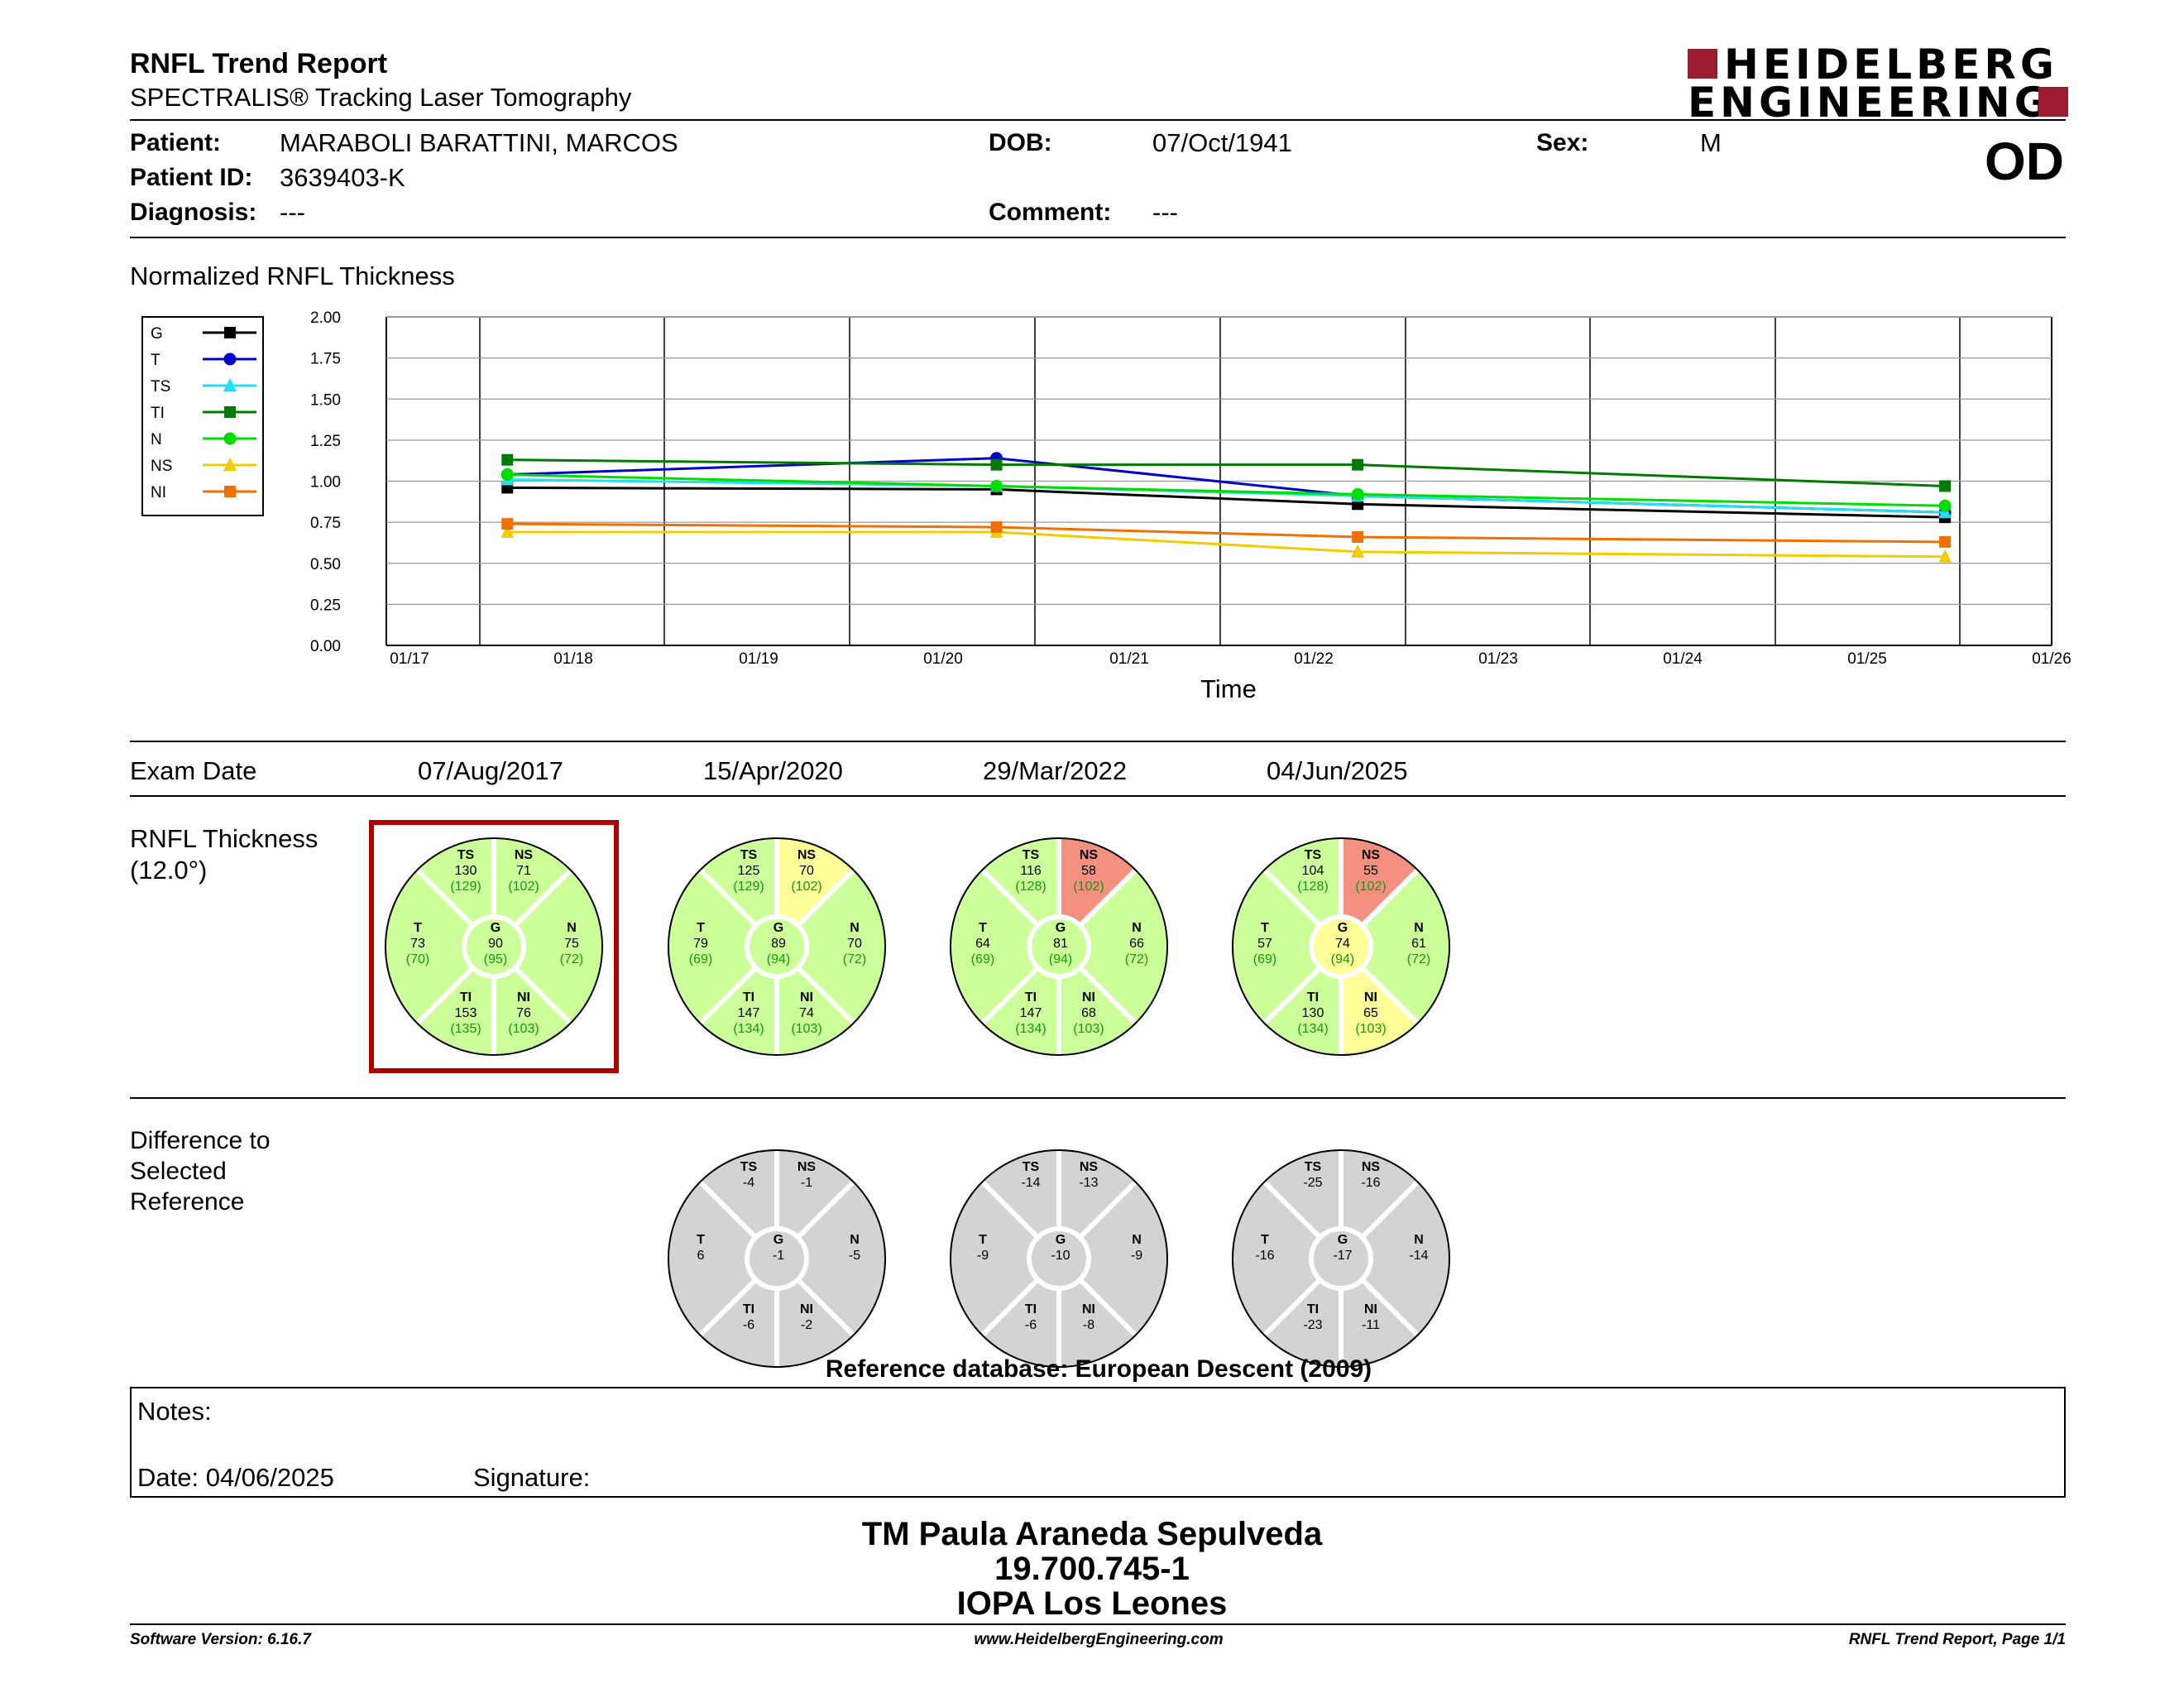  What do you see at coordinates (191, 177) in the screenshot?
I see `patient-id-label: Patient ID:` at bounding box center [191, 177].